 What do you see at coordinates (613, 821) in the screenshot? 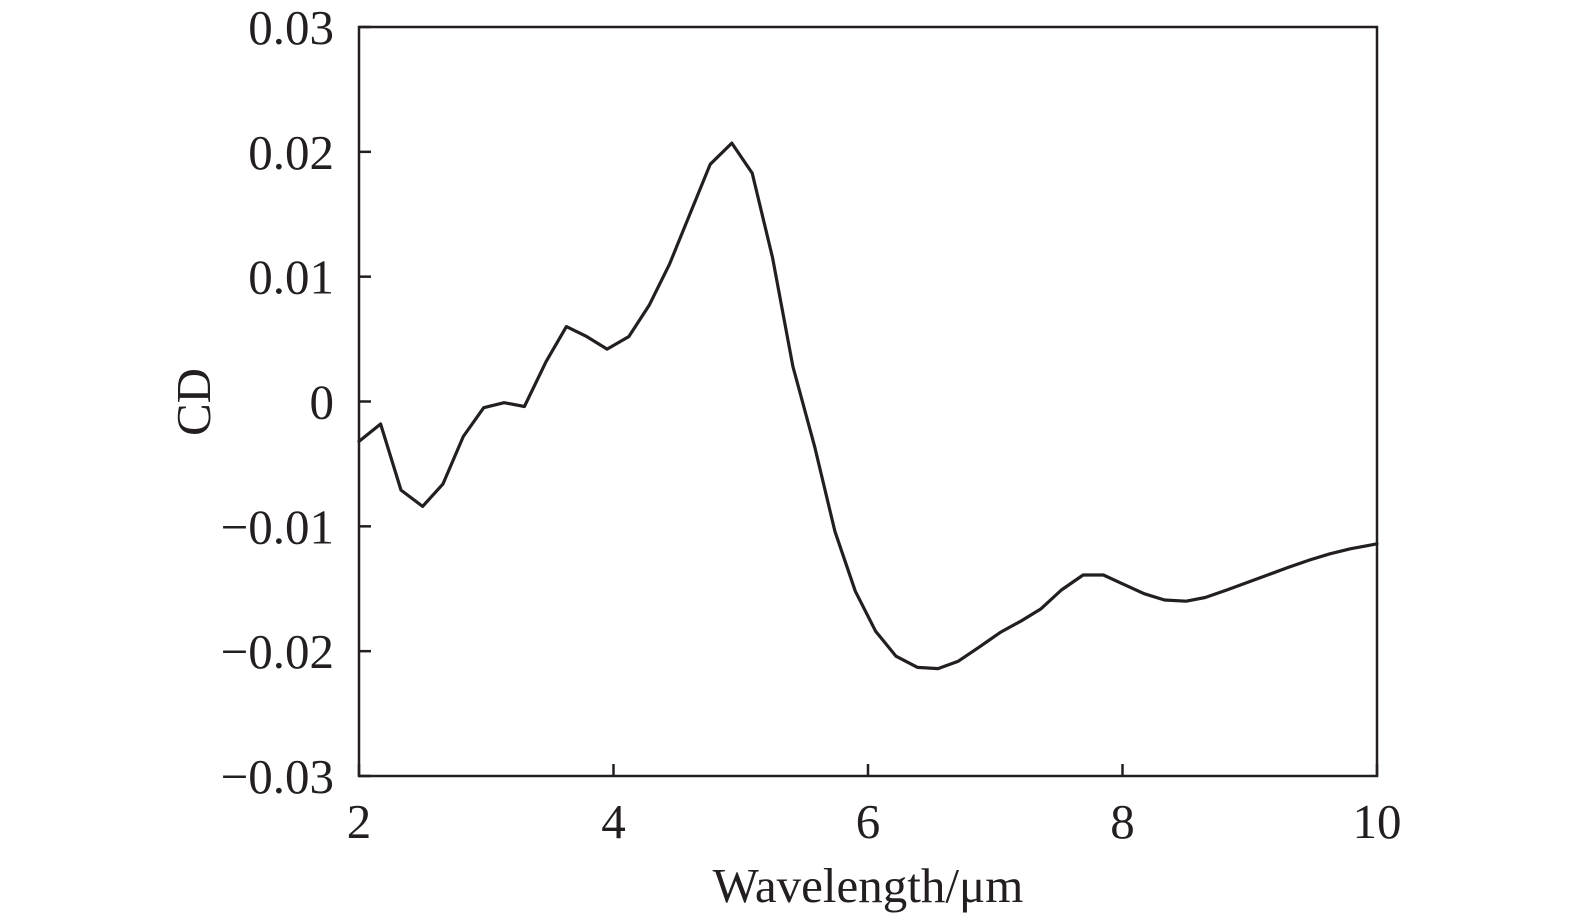
I see `x-tick-label: 4` at bounding box center [613, 821].